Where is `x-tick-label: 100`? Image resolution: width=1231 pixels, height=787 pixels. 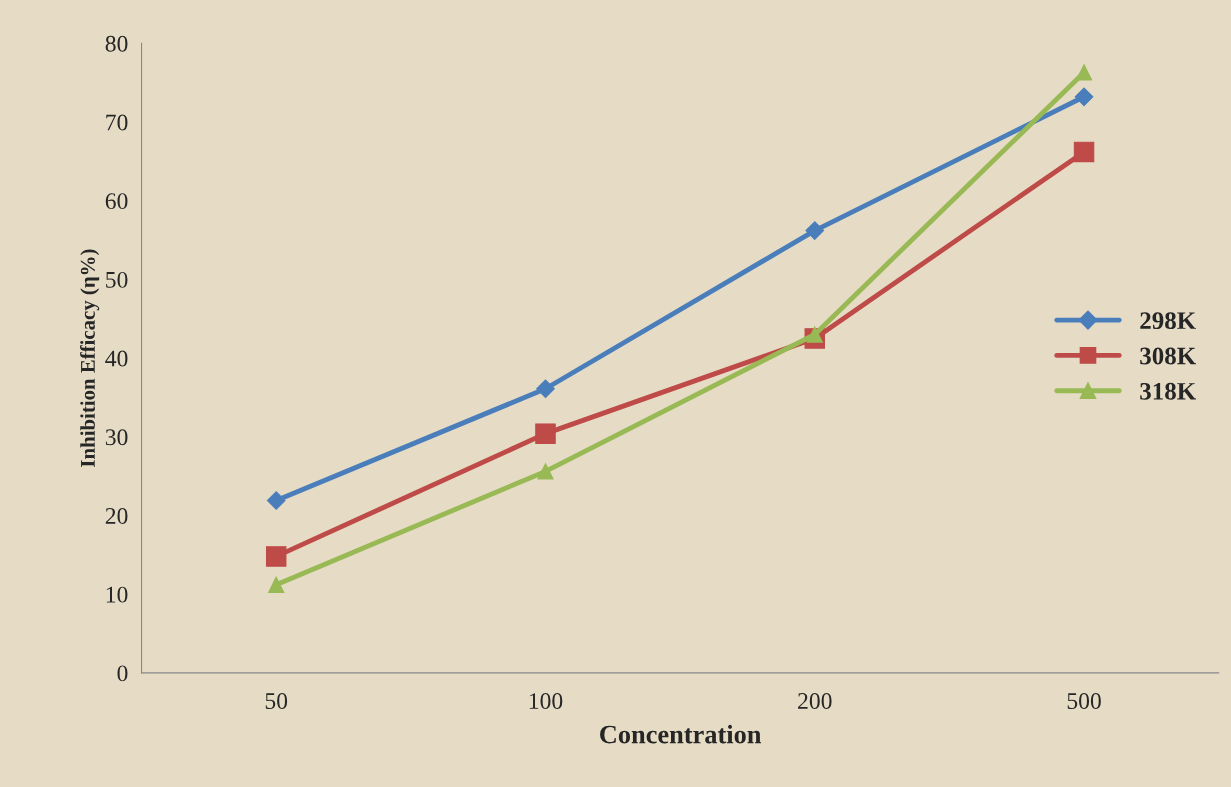 x-tick-label: 100 is located at coordinates (546, 701).